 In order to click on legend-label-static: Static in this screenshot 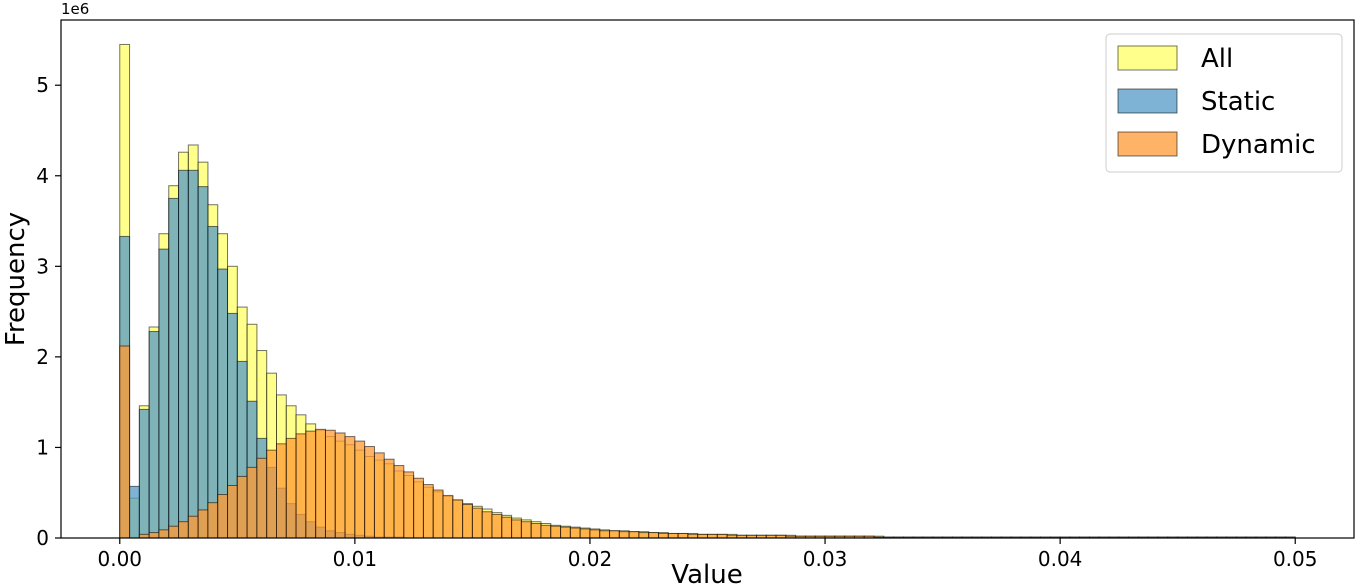, I will do `click(1238, 102)`.